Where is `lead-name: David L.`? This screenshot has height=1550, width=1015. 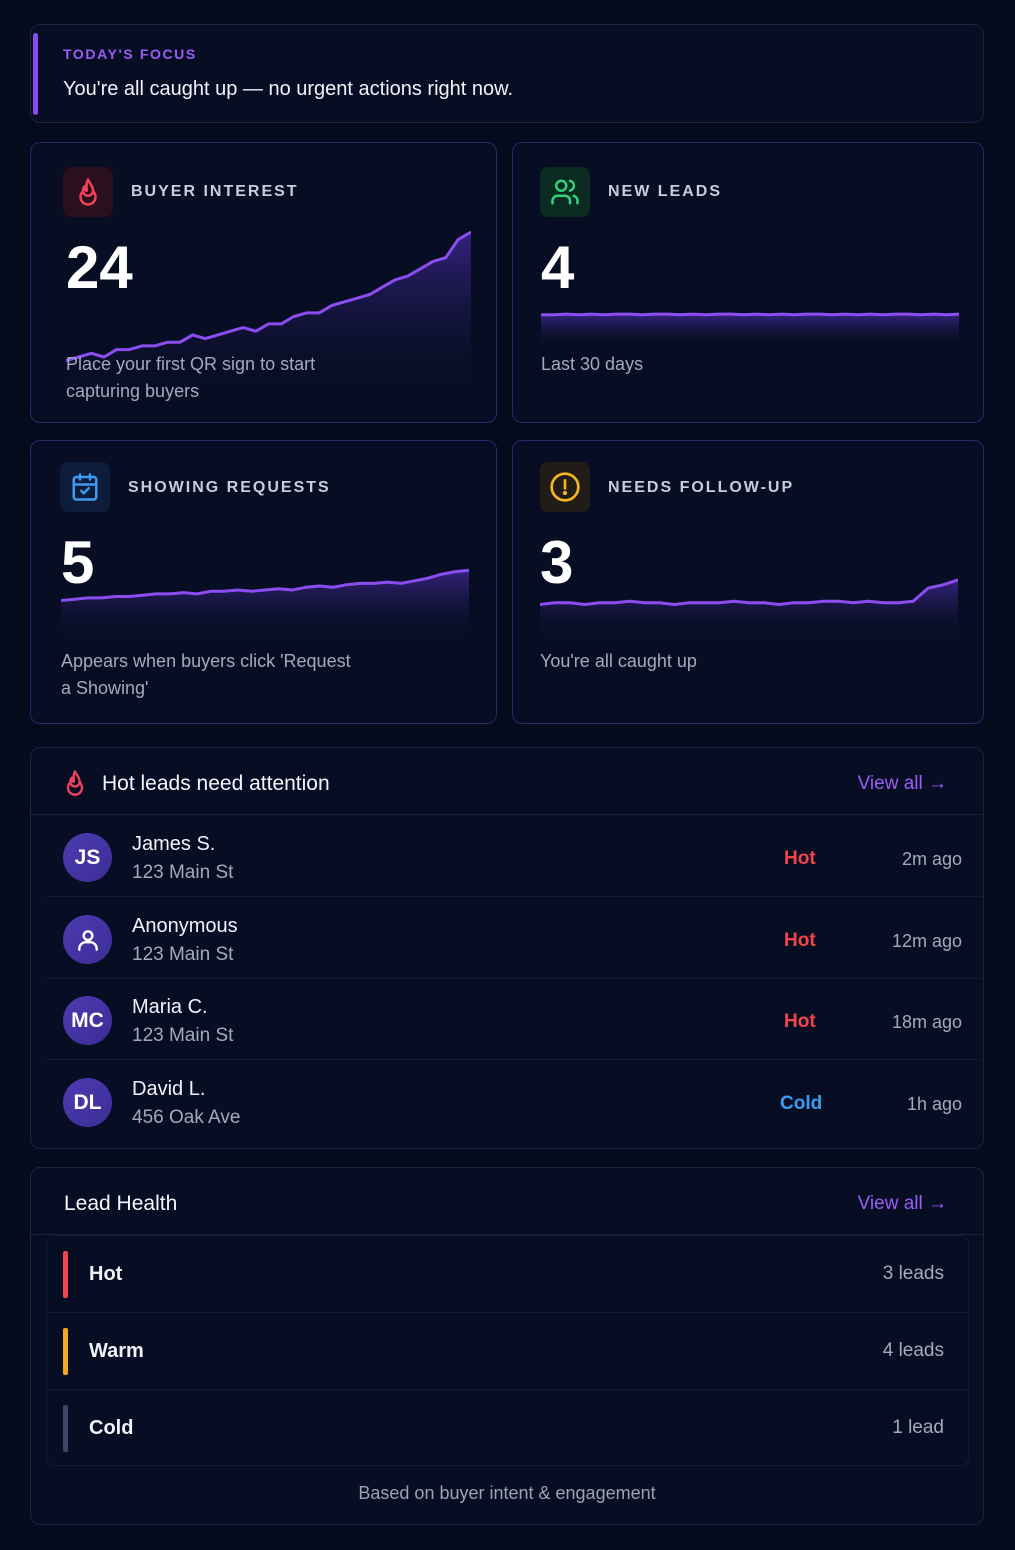 lead-name: David L. is located at coordinates (169, 1089).